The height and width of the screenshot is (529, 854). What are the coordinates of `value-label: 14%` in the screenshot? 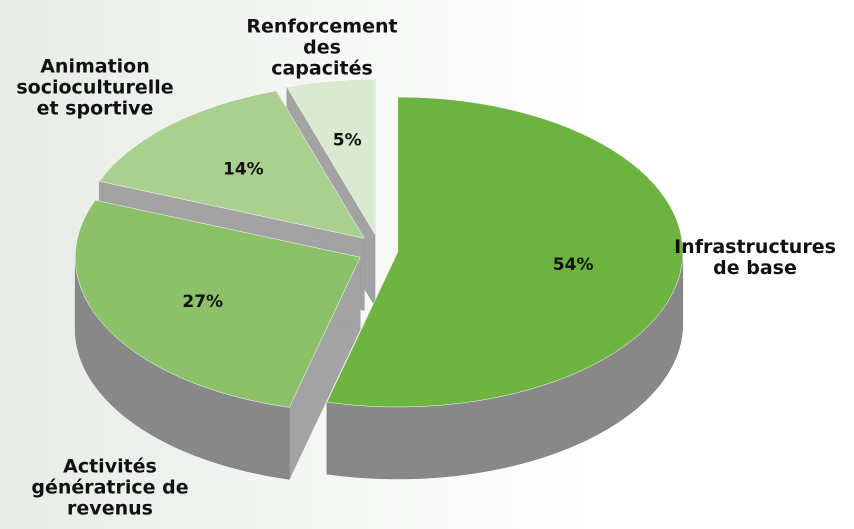 It's located at (243, 169).